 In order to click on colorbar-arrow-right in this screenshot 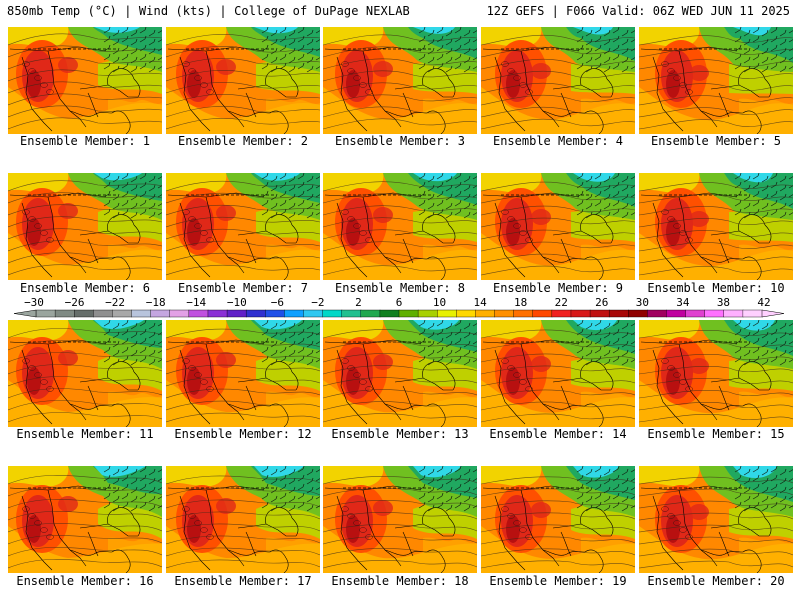, I will do `click(773, 313)`.